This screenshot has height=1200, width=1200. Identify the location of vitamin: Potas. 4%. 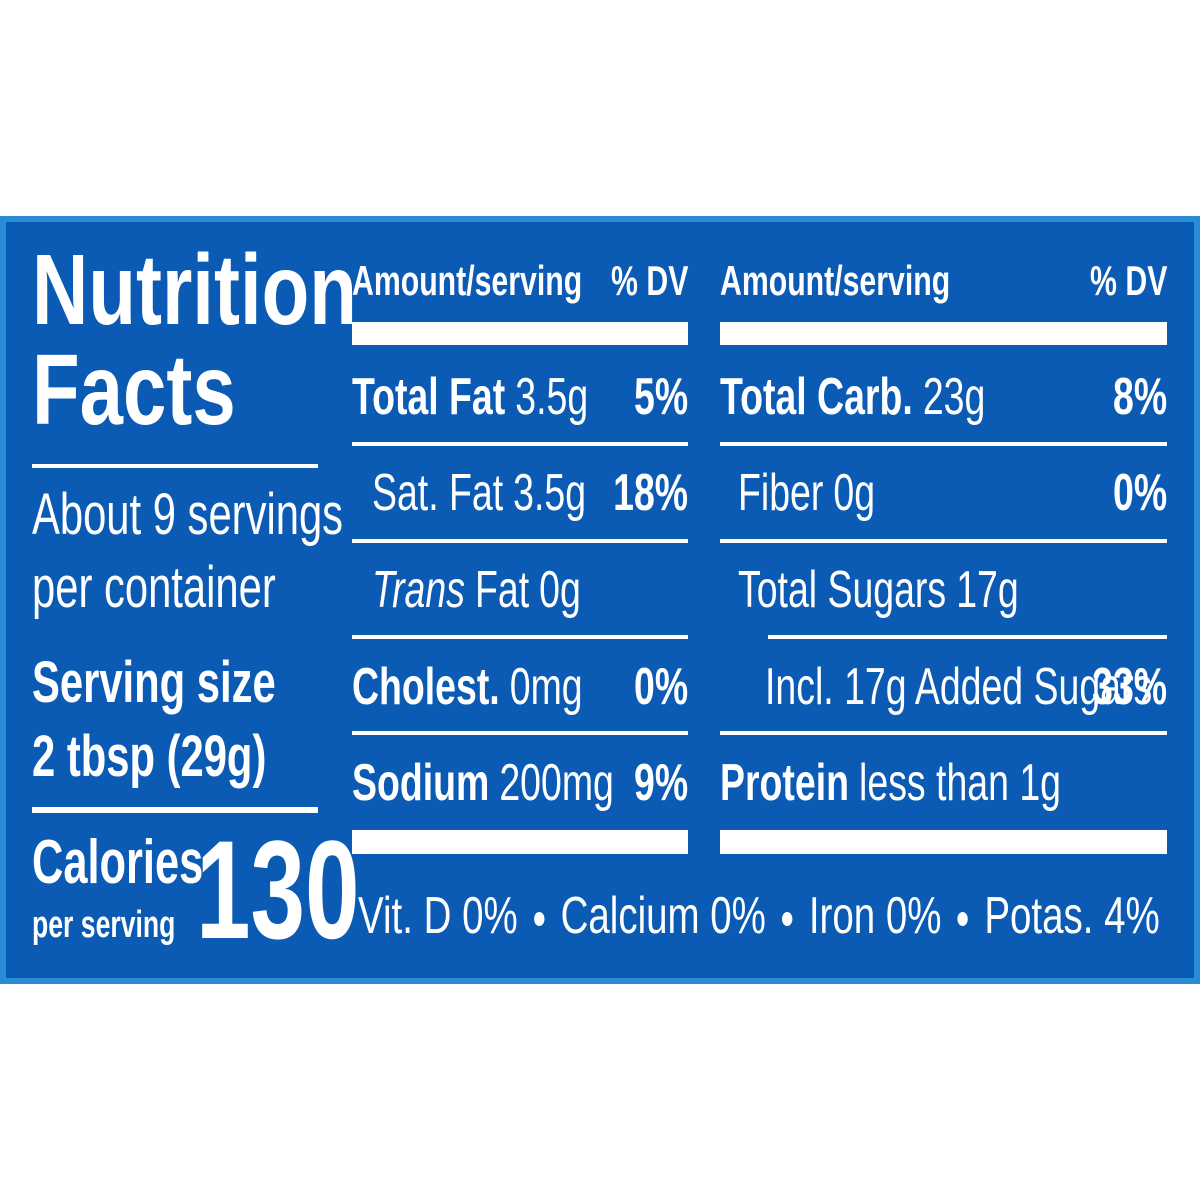
(1072, 916).